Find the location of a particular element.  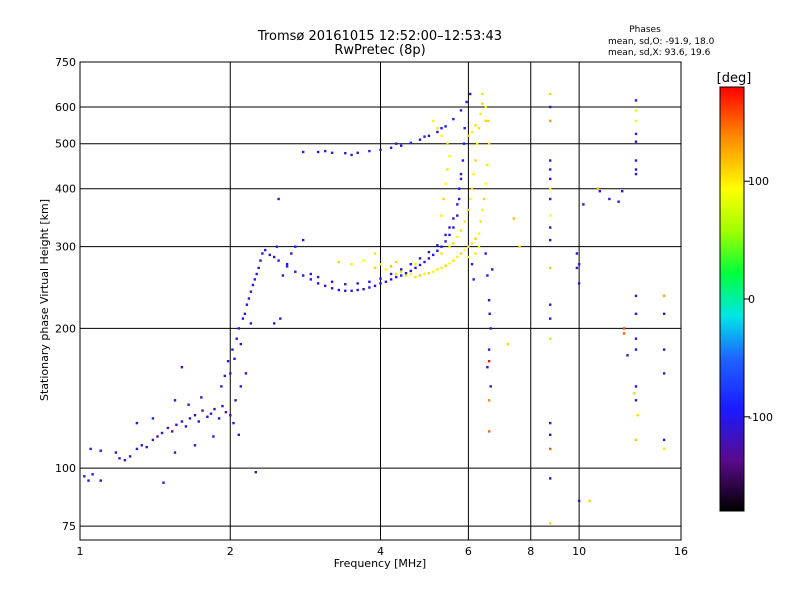

x-tick-label: 4 is located at coordinates (380, 551).